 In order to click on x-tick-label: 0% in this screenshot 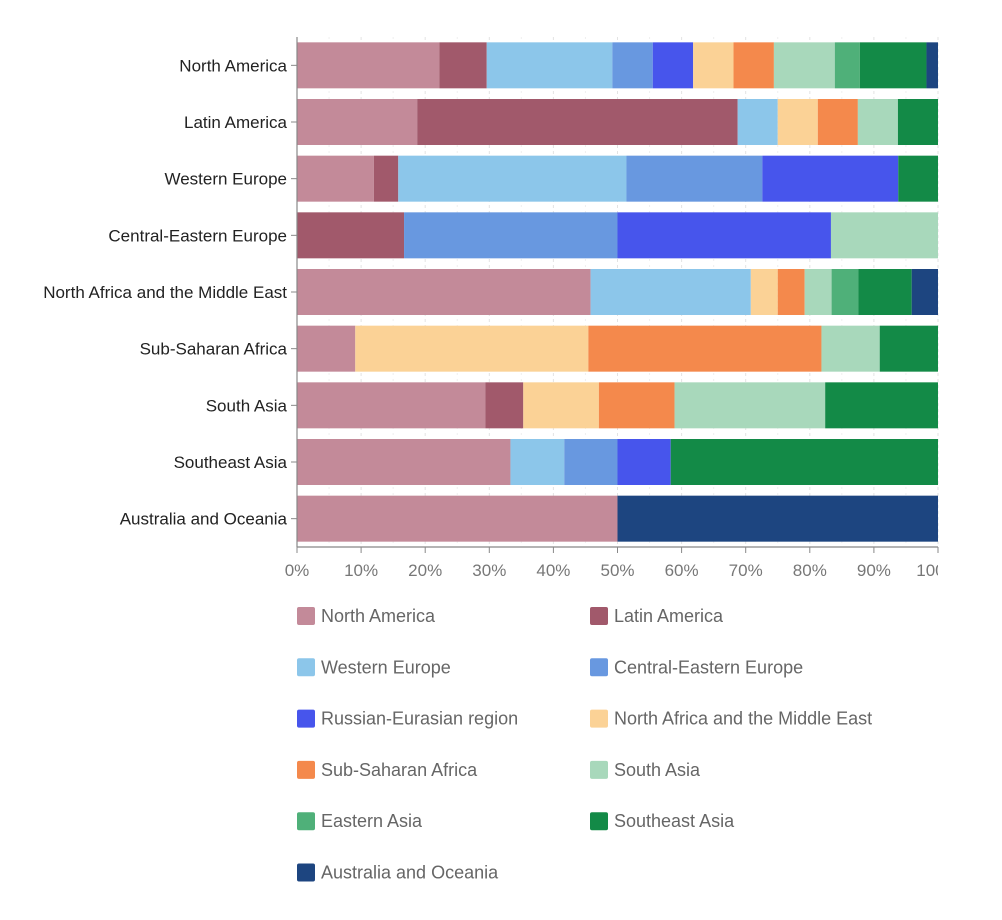, I will do `click(297, 570)`.